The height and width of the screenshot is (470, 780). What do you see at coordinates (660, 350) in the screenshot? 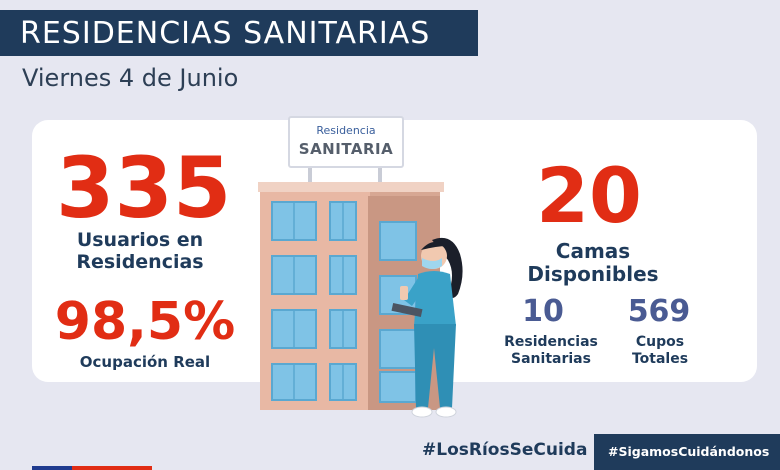
I see `cupos-label: Cupos Totales` at bounding box center [660, 350].